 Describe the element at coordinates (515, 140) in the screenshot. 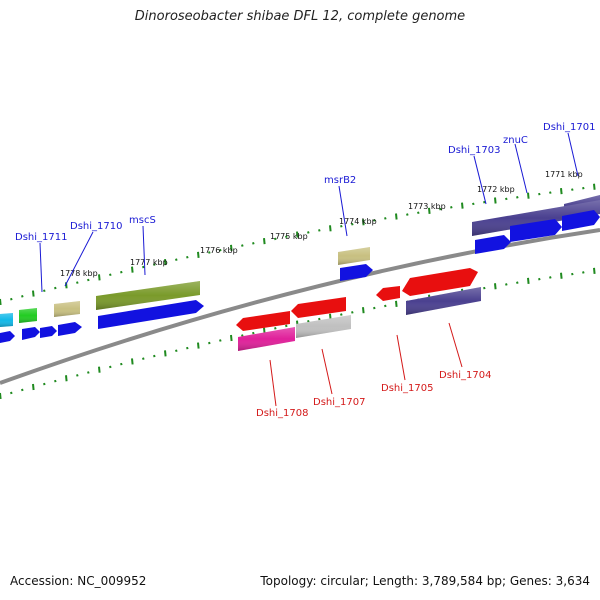

I see `gene-label-znuc: znuC` at that location.